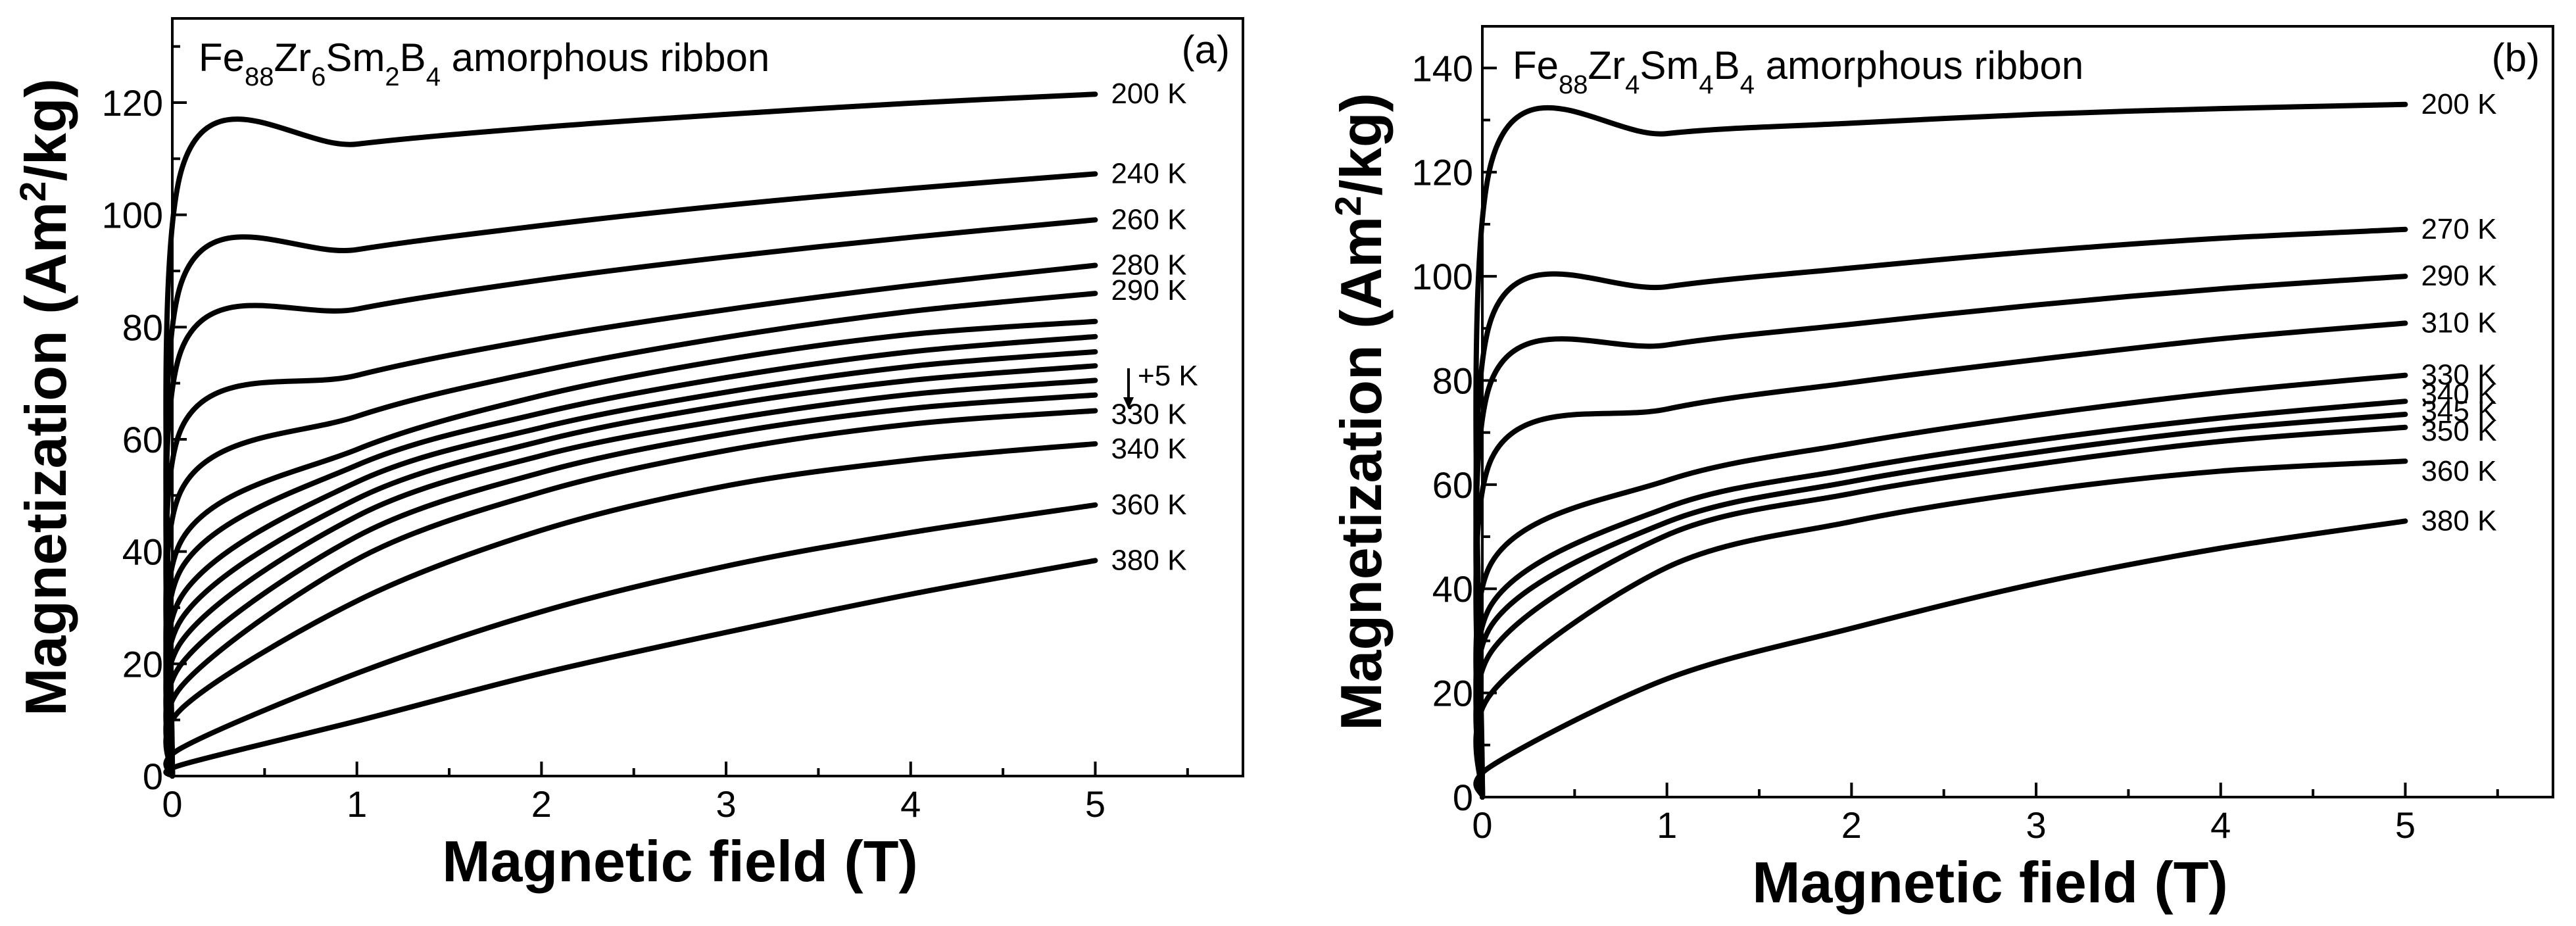  Describe the element at coordinates (484, 64) in the screenshot. I see `chart-title-a: Fe88Zr6Sm2B4 amorphous ribbon` at that location.